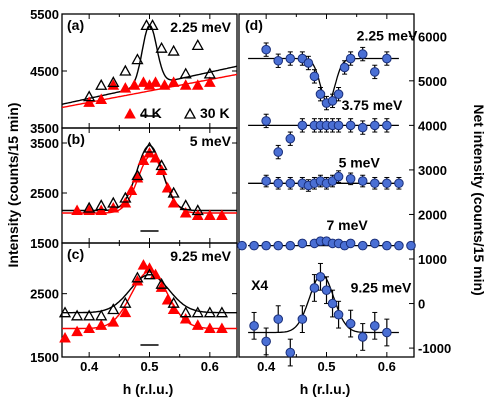 The height and width of the screenshot is (400, 485). What do you see at coordinates (432, 81) in the screenshot?
I see `y-tick-label: 5000` at bounding box center [432, 81].